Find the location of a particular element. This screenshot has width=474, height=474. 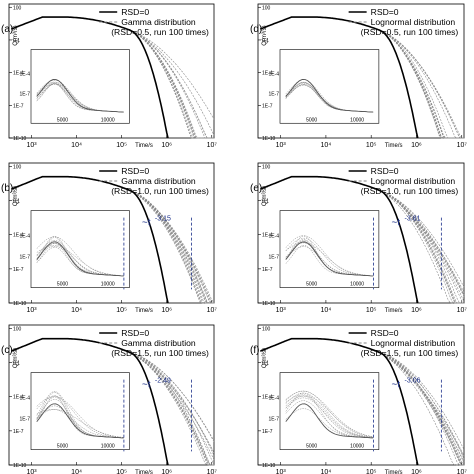

panel-label: (f) is located at coordinates (254, 350).